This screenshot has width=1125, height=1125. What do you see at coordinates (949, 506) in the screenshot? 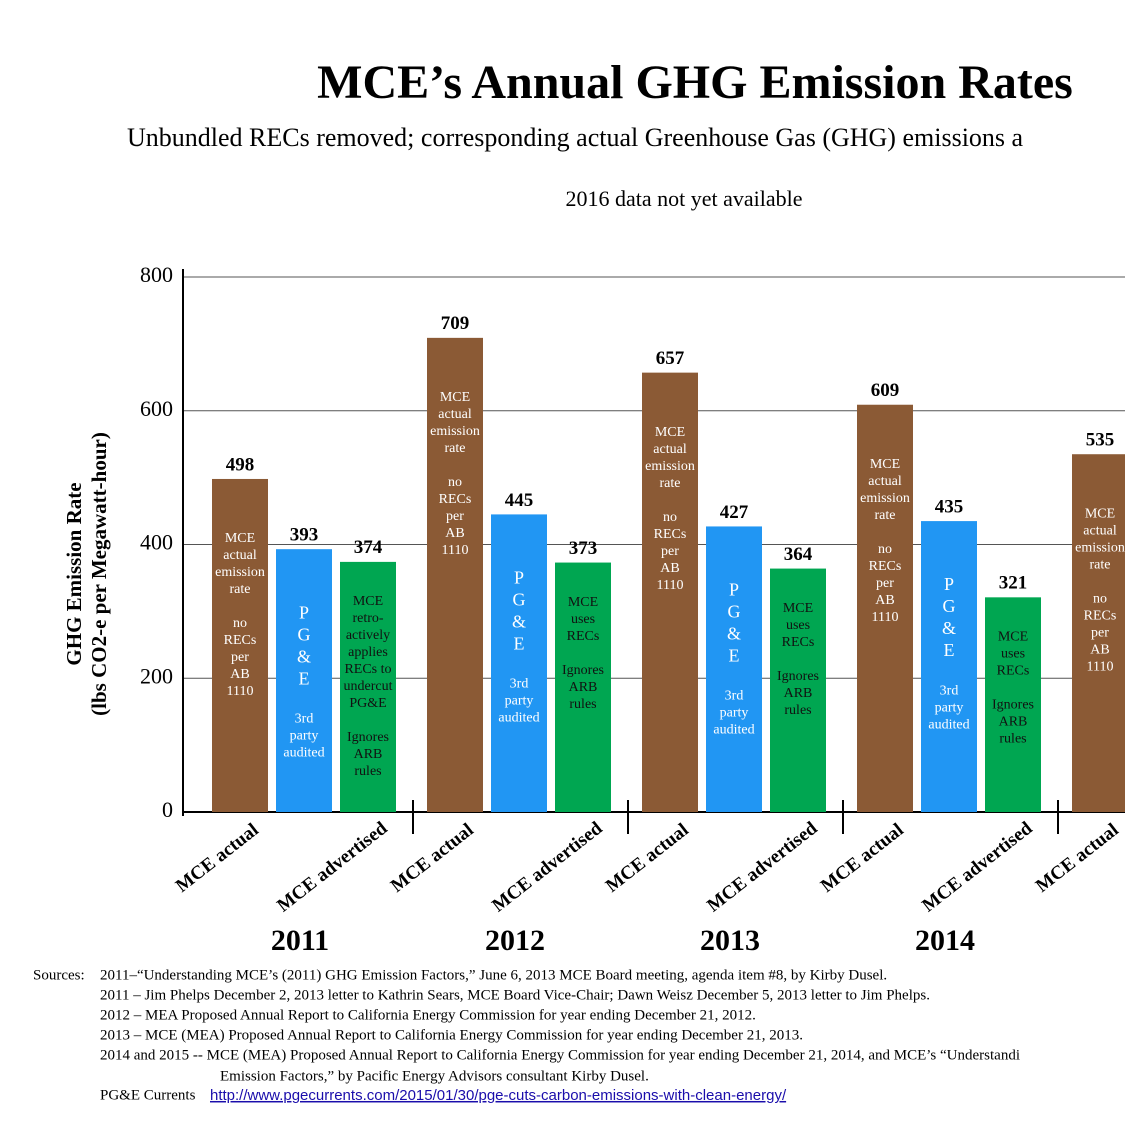
I see `value-label: 435` at bounding box center [949, 506].